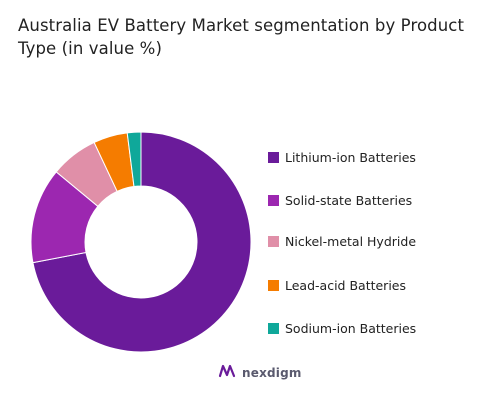 The height and width of the screenshot is (406, 504). Describe the element at coordinates (134, 159) in the screenshot. I see `donut-slice-sodium-ion` at that location.